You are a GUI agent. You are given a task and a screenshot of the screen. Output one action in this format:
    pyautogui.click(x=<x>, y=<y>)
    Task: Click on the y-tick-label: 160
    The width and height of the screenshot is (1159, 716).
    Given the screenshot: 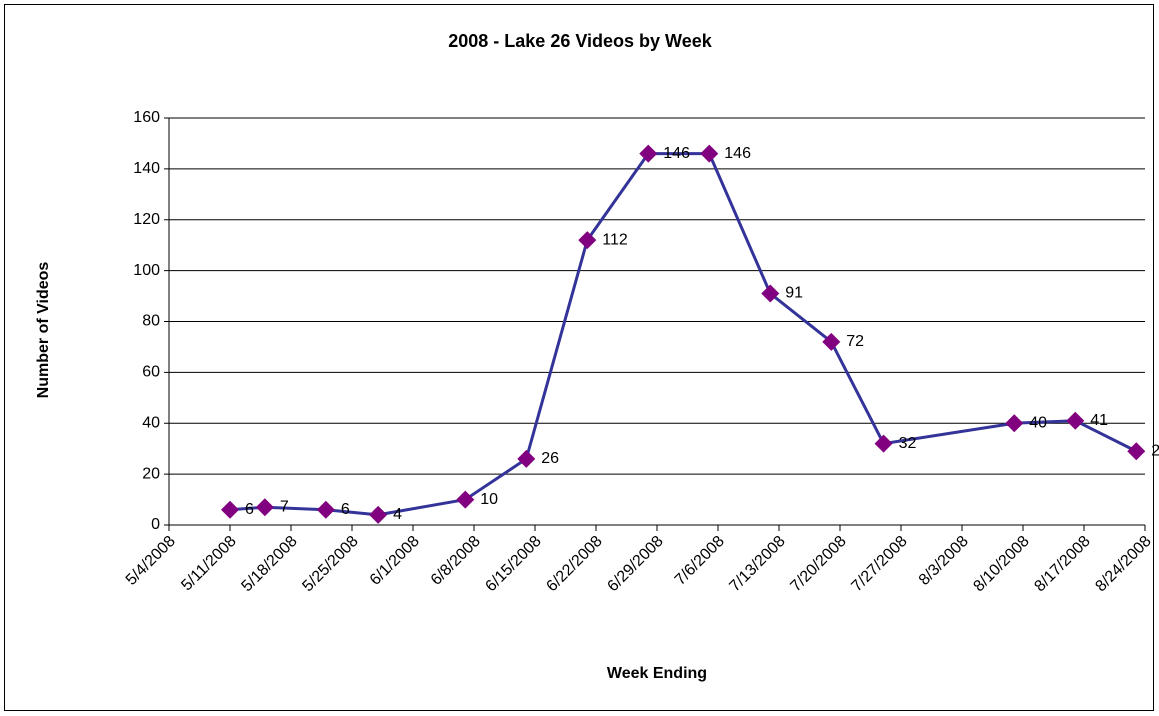 What is the action you would take?
    pyautogui.click(x=146, y=117)
    